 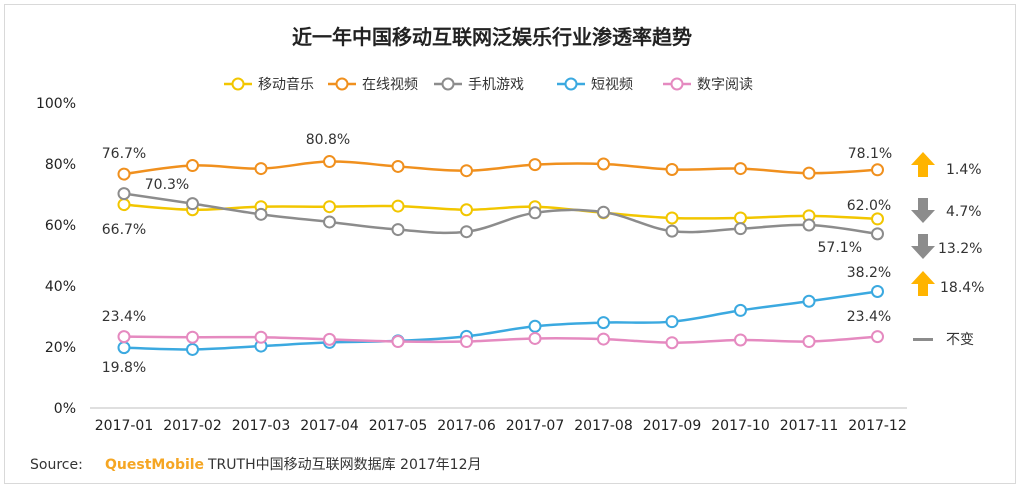 What do you see at coordinates (124, 230) in the screenshot?
I see `label-music-start: 66.7%` at bounding box center [124, 230].